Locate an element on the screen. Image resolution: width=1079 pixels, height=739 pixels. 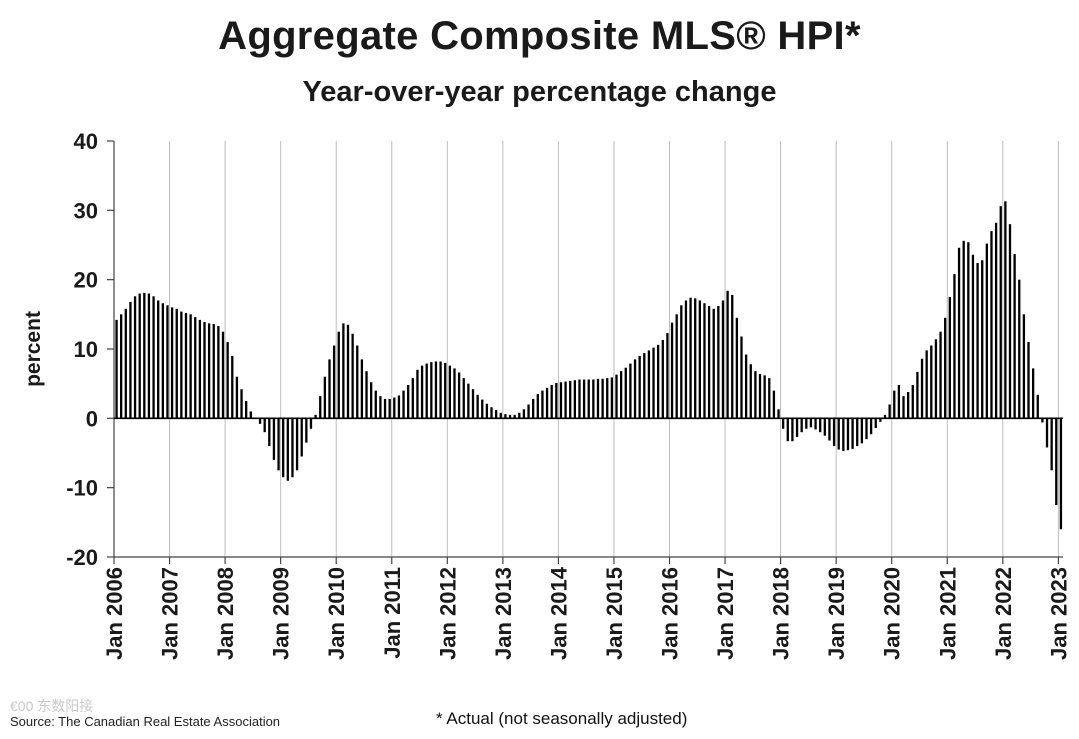
x-tick-label: Jan 2020 is located at coordinates (892, 613).